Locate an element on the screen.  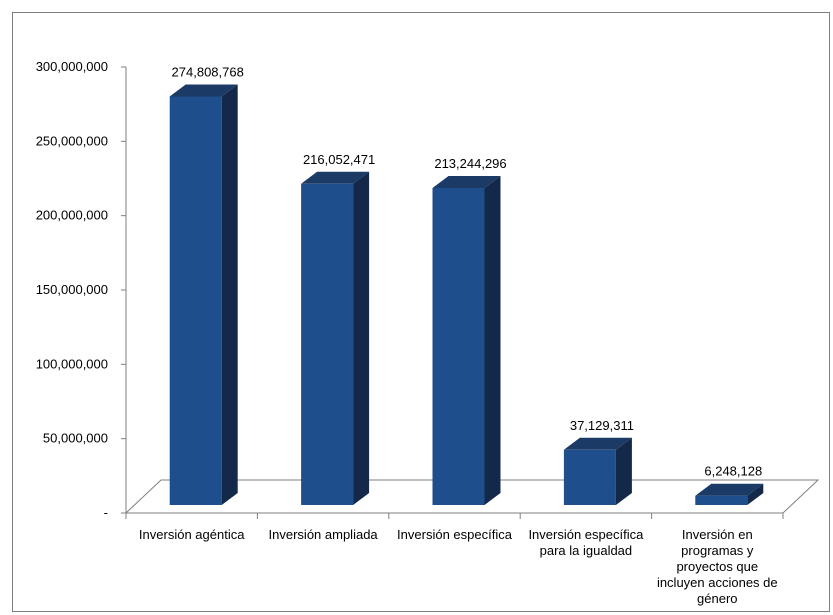
x-tick-label: Inversión agéntica is located at coordinates (191, 534).